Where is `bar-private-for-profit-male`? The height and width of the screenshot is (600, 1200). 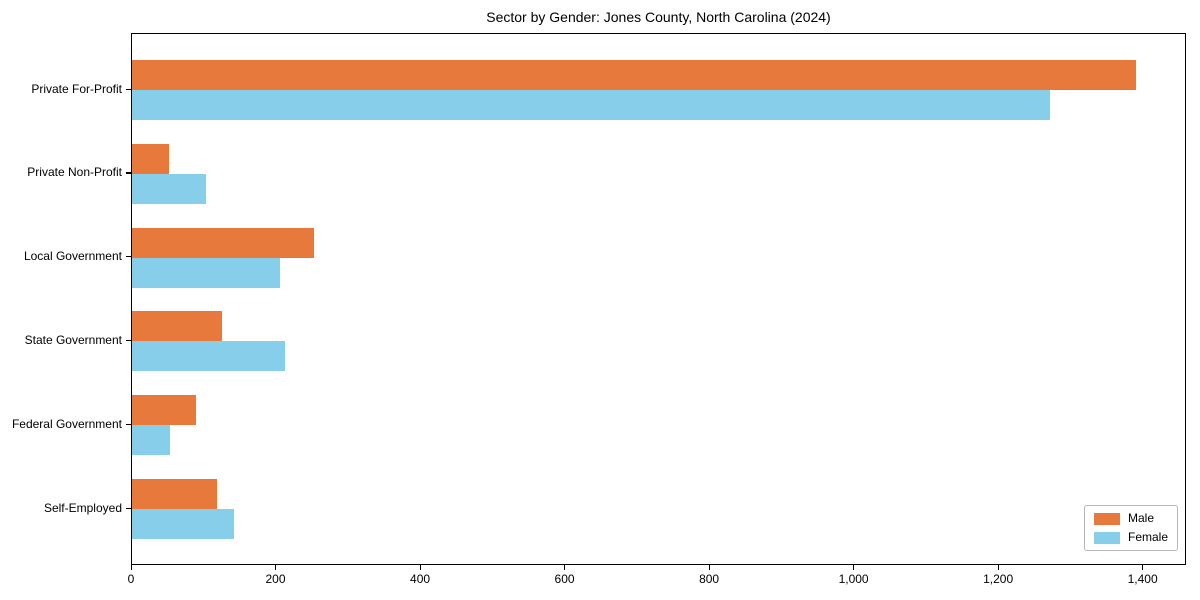 bar-private-for-profit-male is located at coordinates (634, 75).